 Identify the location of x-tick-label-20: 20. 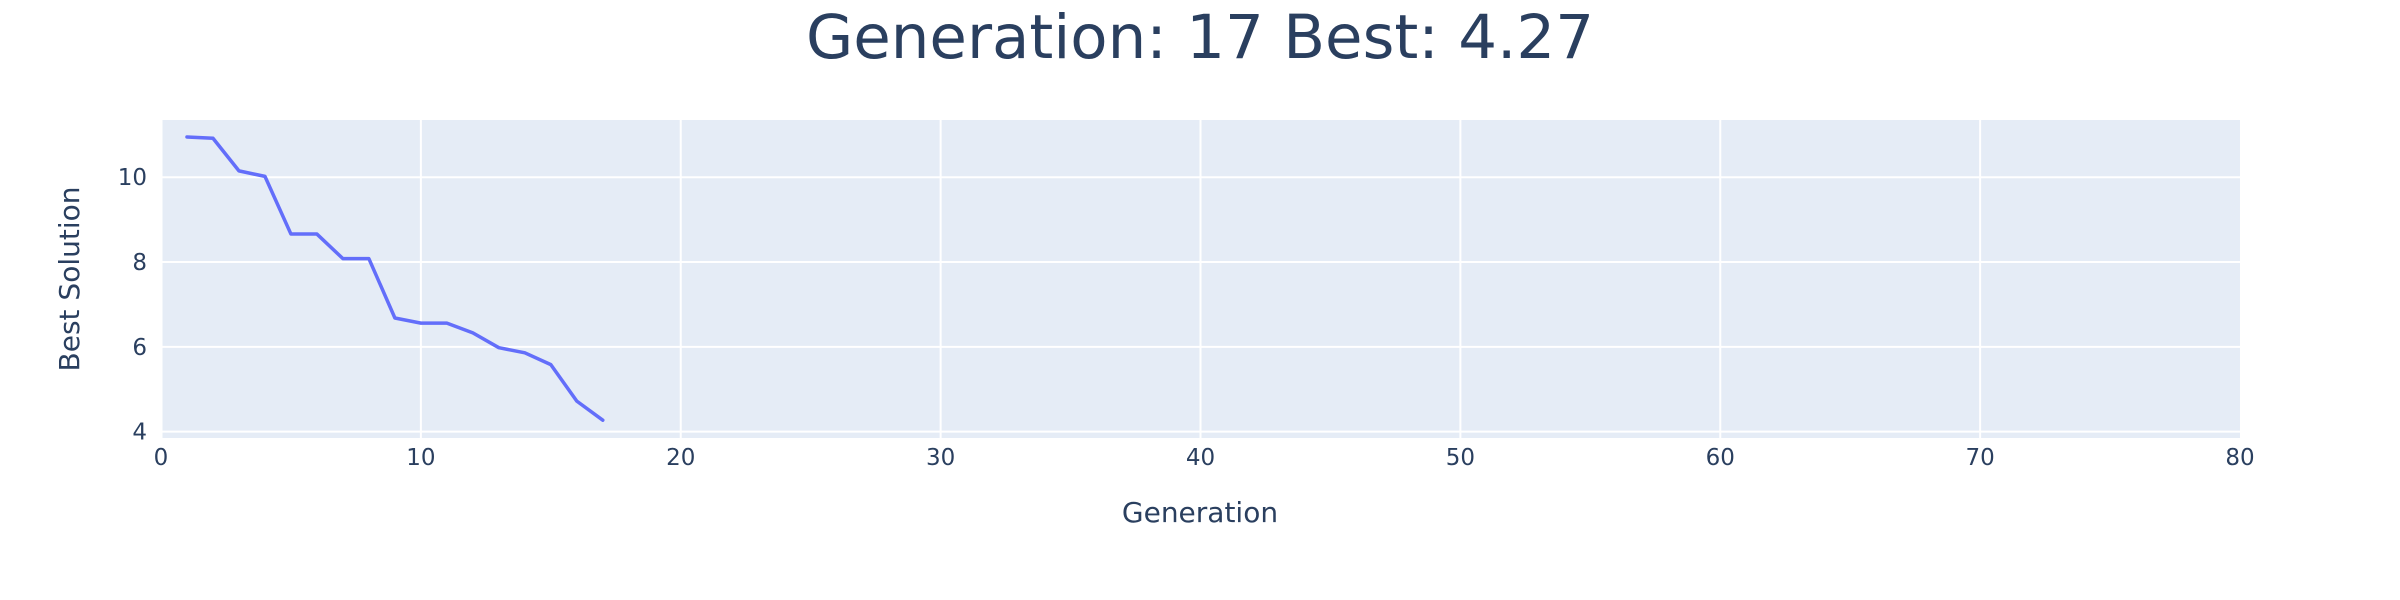
(680, 458).